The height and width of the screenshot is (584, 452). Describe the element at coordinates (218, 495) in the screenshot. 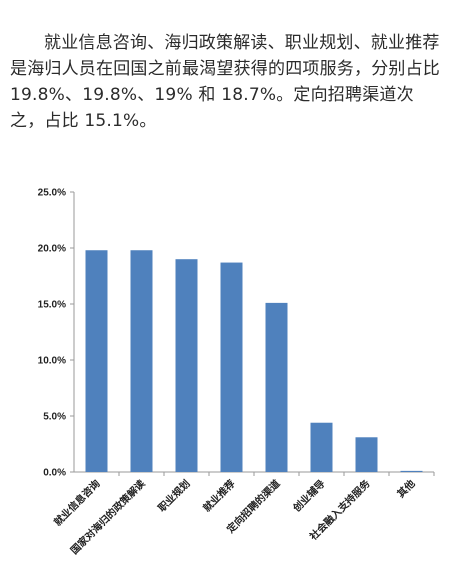

I see `x-category-label: 就业推荐` at that location.